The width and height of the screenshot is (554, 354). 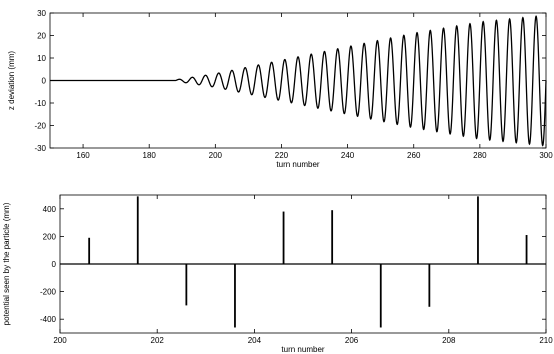 I want to click on bottom-x-axis-label: turn number, so click(x=302, y=349).